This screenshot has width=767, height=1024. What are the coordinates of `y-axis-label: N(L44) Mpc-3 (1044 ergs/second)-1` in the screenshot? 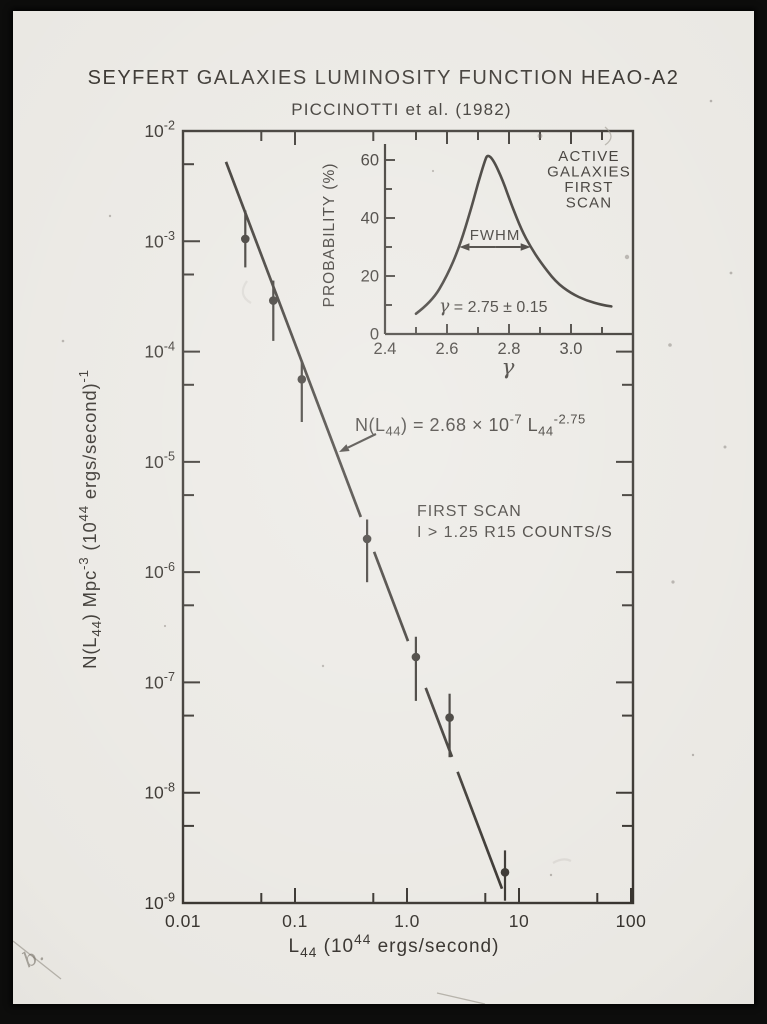 It's located at (90, 519).